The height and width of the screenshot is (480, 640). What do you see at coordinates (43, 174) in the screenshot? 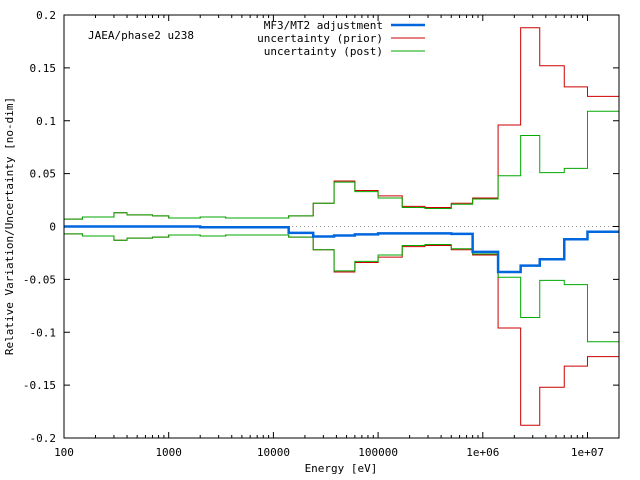
I see `y-tick-label: 0.05` at bounding box center [43, 174].